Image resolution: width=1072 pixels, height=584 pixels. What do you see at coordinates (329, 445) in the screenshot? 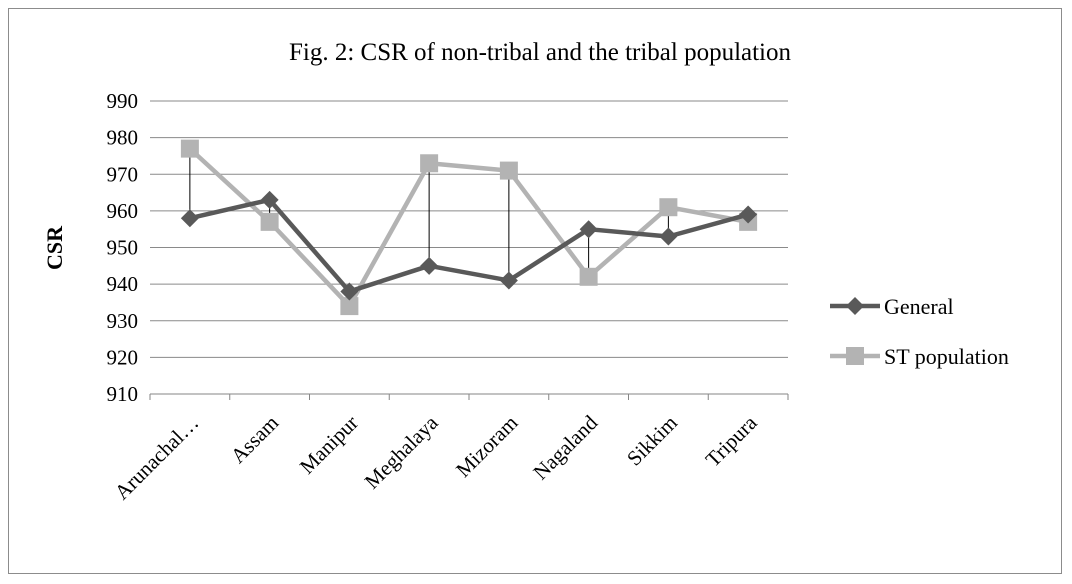
I see `x-tick-label: Manipur` at bounding box center [329, 445].